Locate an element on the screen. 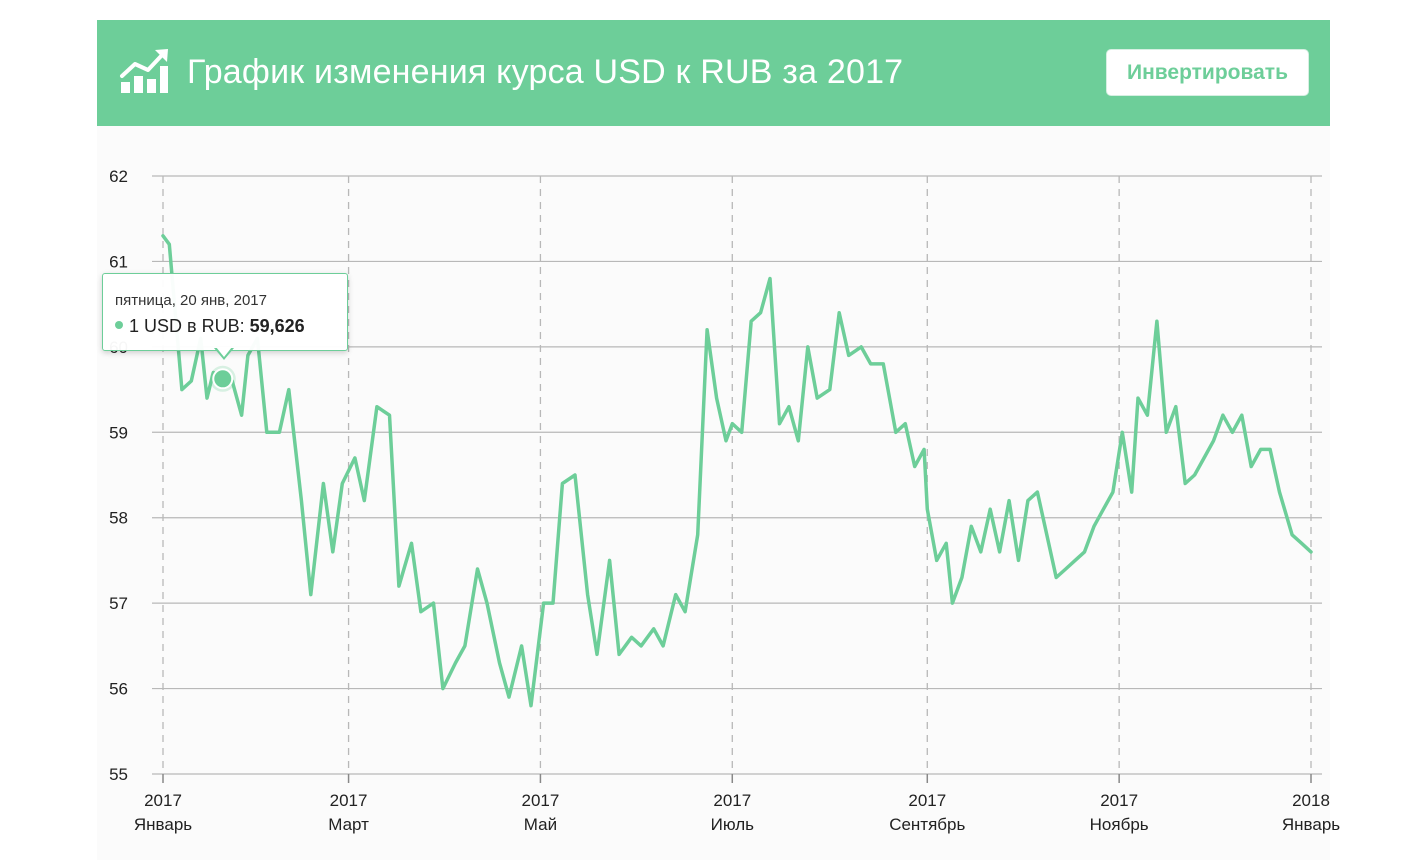 This screenshot has width=1428, height=865. y-tick-label: 61 is located at coordinates (118, 261).